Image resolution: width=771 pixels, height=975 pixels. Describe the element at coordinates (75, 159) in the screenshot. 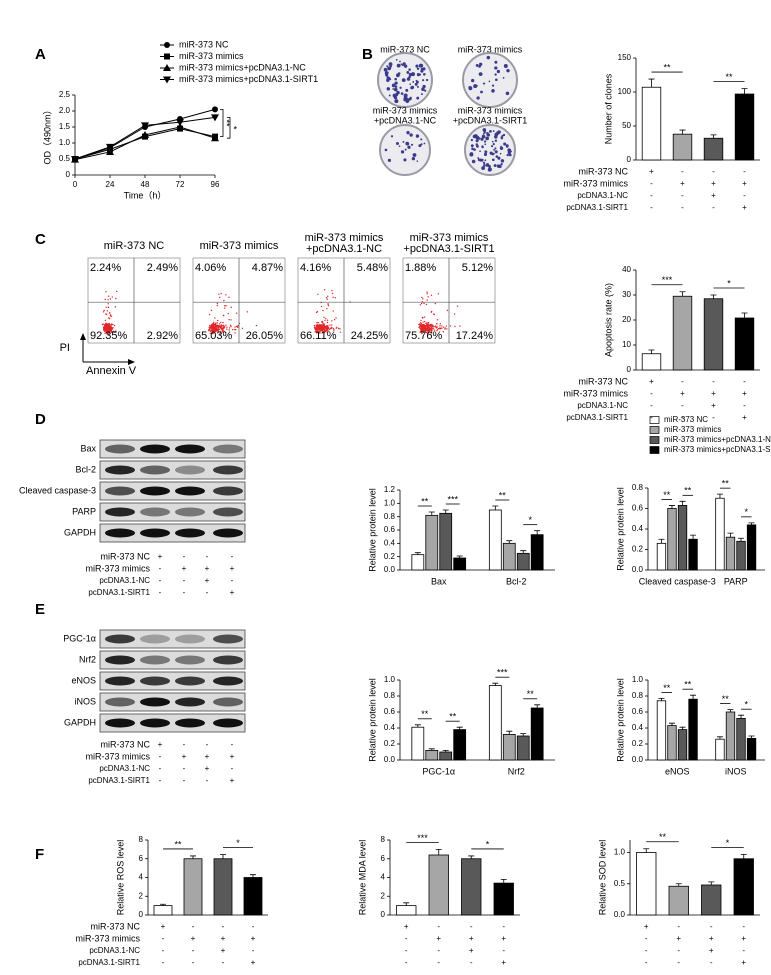

I see `point` at that location.